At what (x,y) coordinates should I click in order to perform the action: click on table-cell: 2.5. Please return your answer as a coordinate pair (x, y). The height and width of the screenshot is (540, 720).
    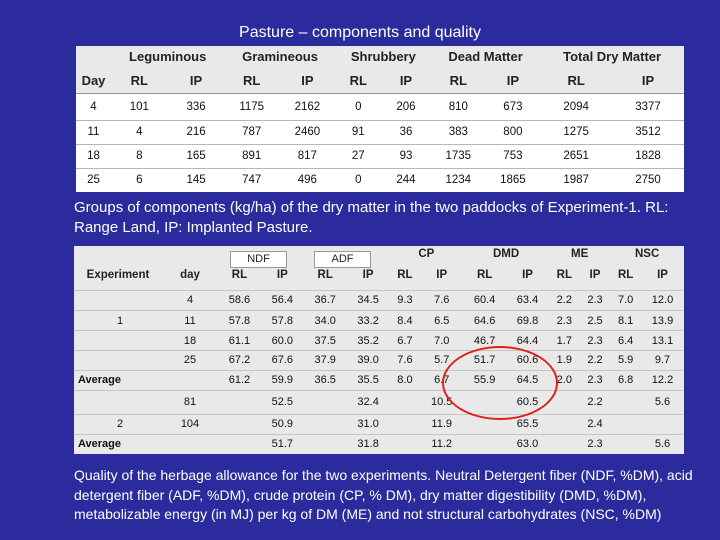
    Looking at the image, I should click on (595, 320).